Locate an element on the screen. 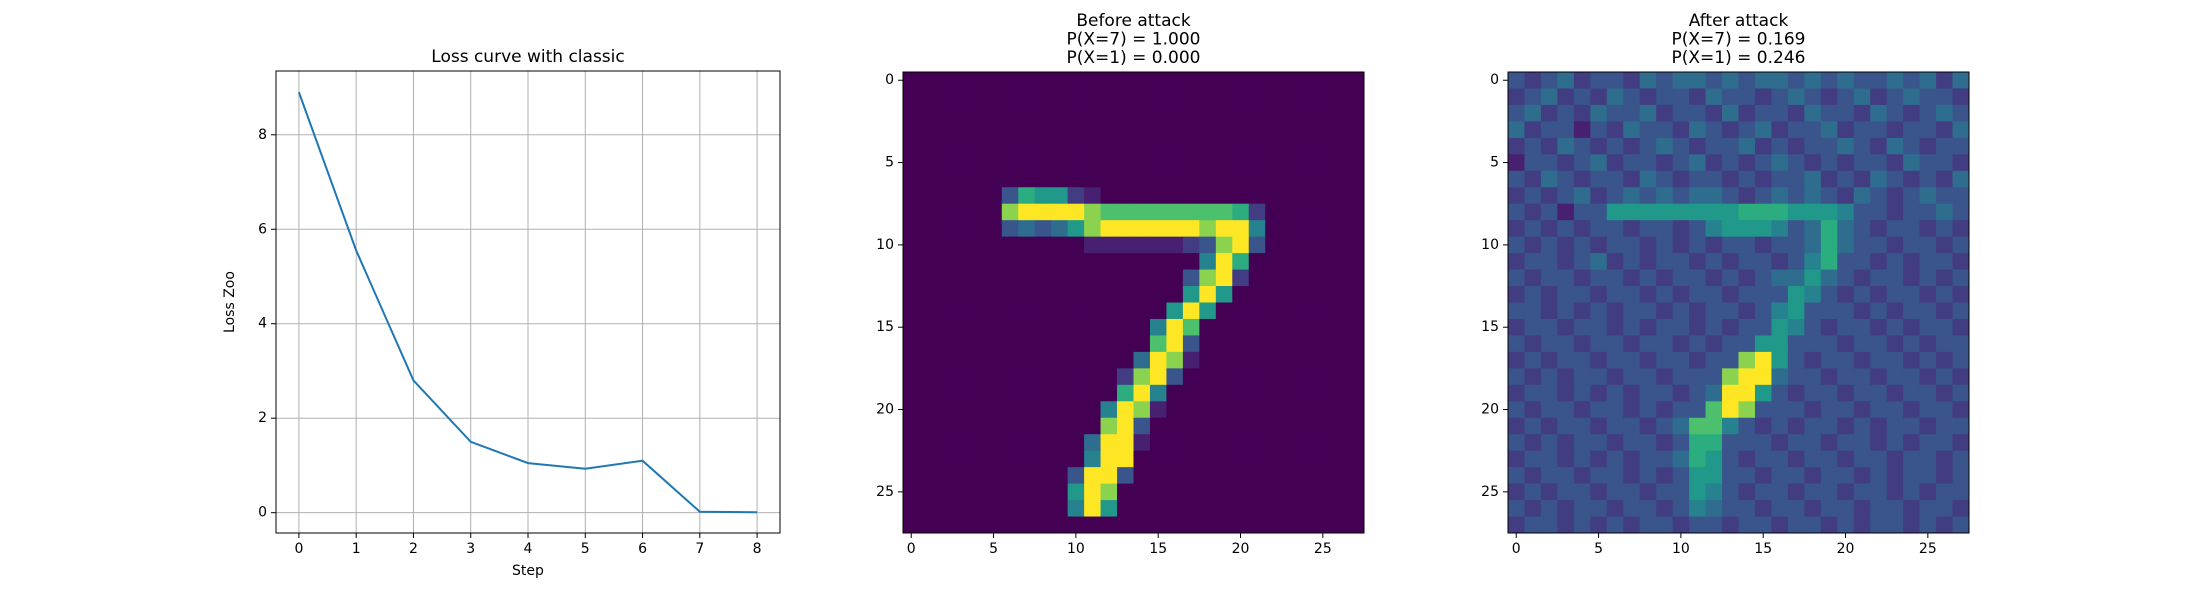 Image resolution: width=2200 pixels, height=596 pixels. y-tick-label: 5 is located at coordinates (1494, 163).